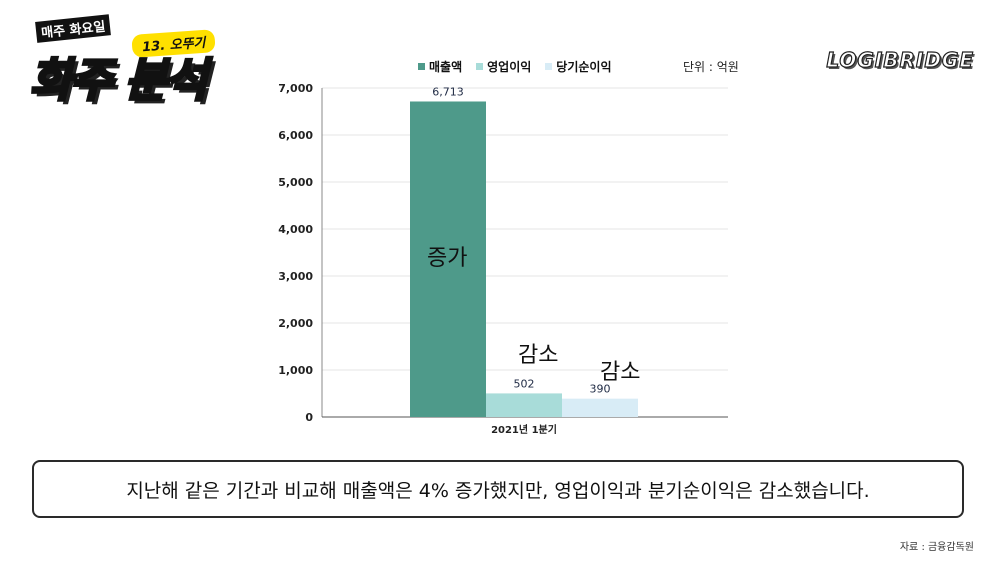  I want to click on annotation-operating-decrease: 감소, so click(538, 355).